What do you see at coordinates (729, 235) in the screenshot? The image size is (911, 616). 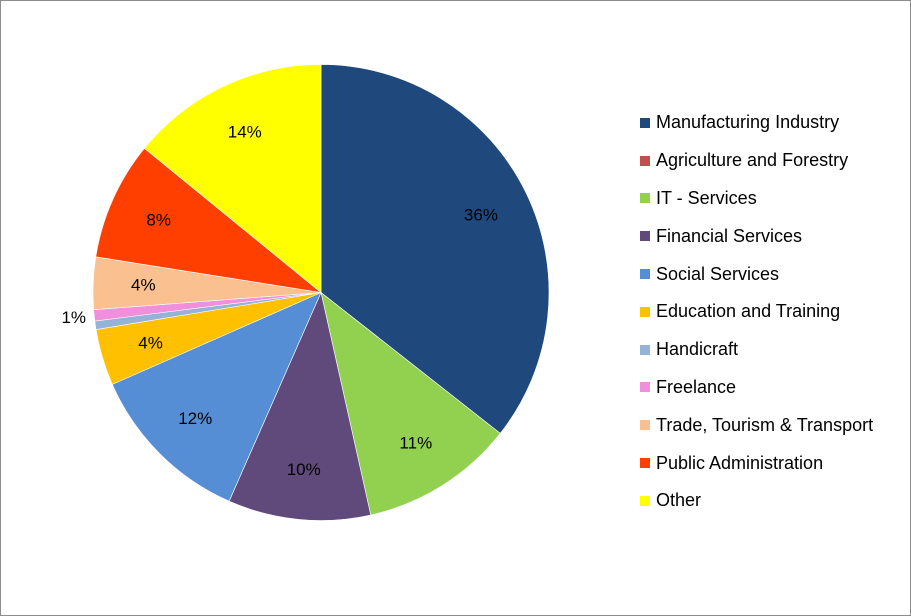 I see `legend-label-financial-services: Financial Services` at bounding box center [729, 235].